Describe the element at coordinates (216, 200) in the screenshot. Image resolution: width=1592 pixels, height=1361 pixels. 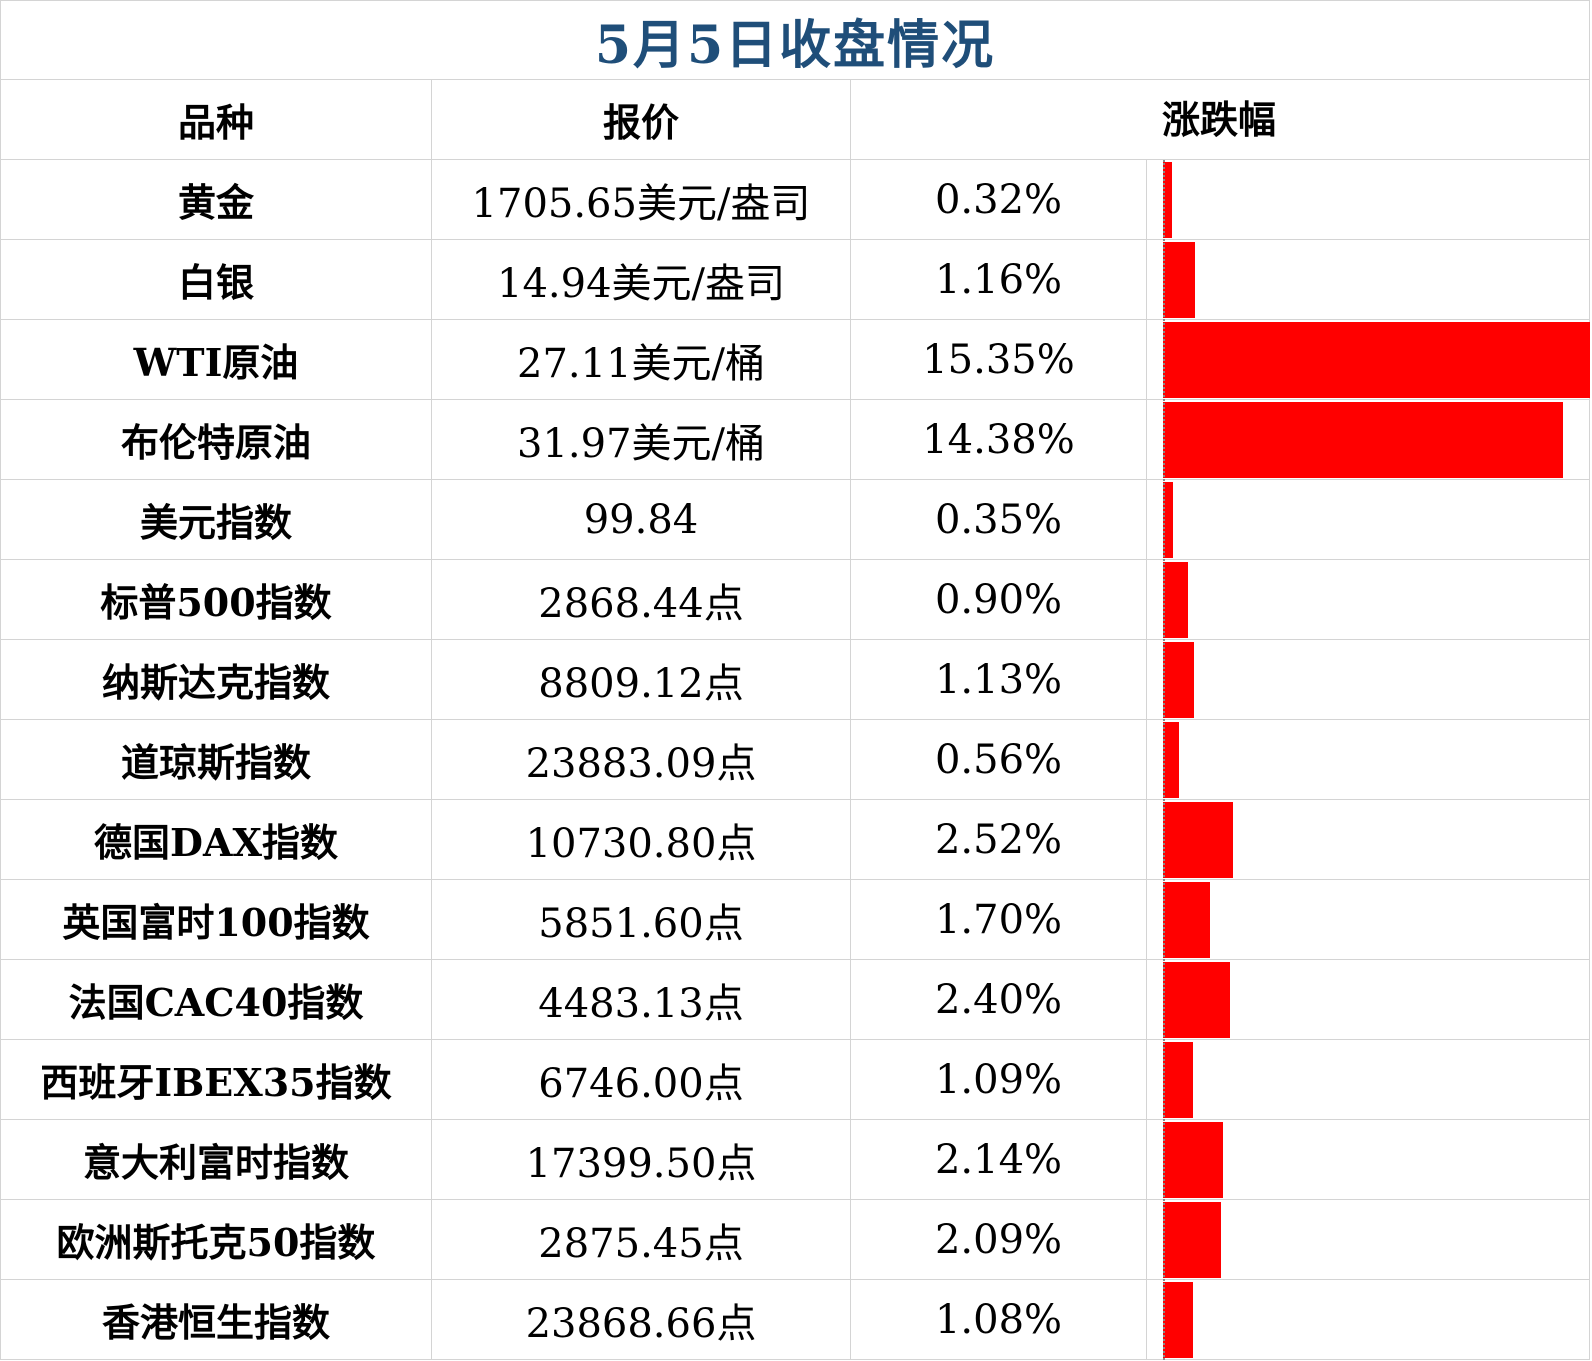
I see `row-name: 黄金` at that location.